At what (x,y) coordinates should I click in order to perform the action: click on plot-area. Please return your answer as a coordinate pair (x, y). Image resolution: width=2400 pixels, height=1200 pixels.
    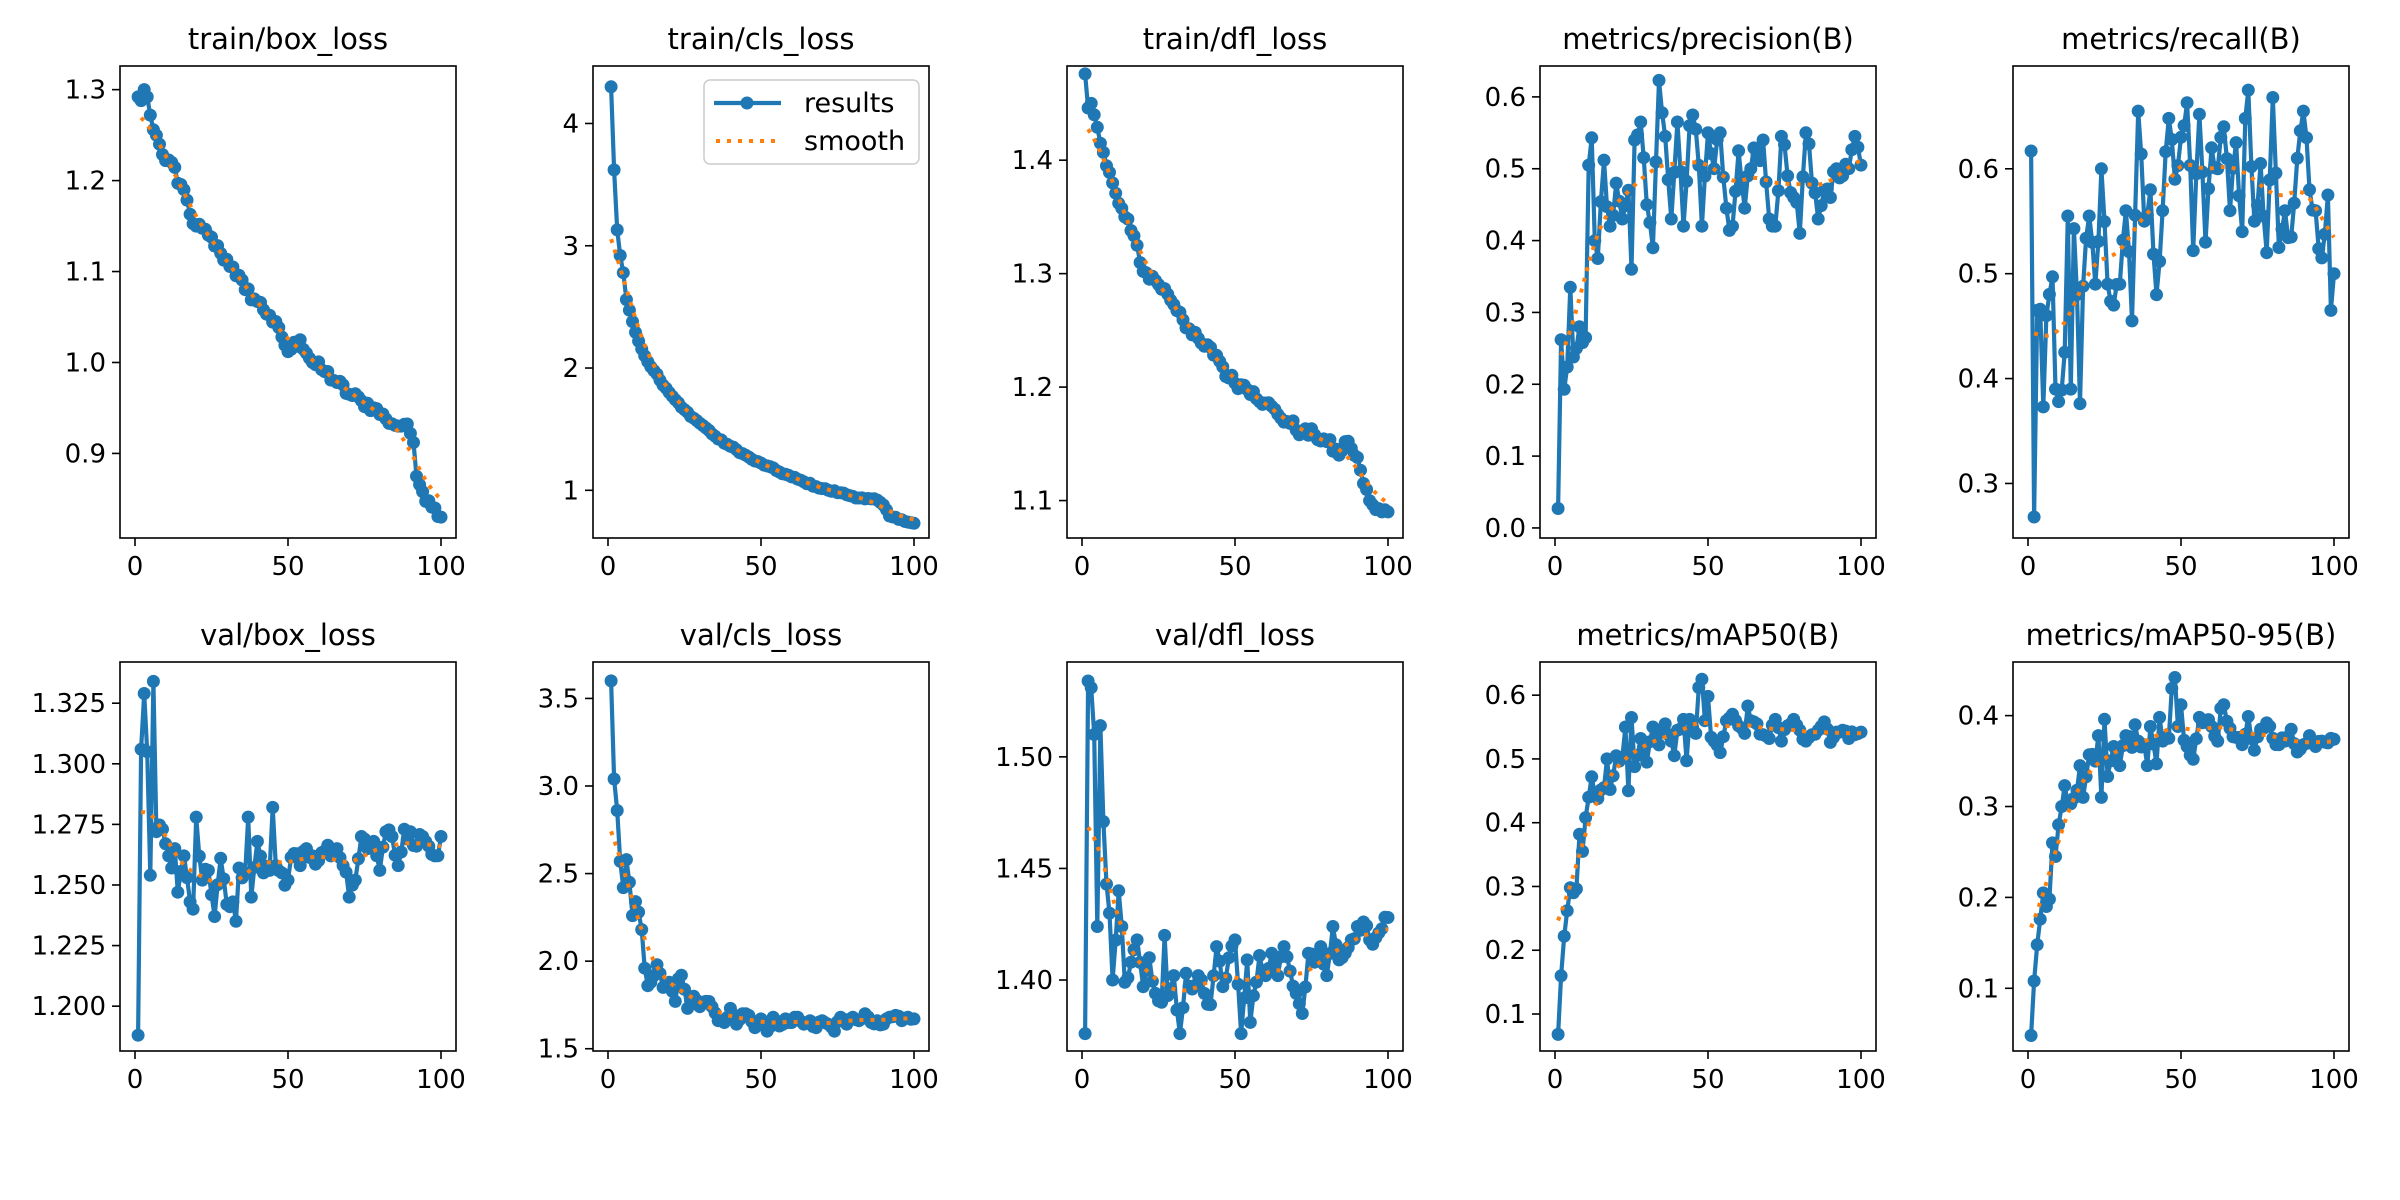
    Looking at the image, I should click on (289, 303).